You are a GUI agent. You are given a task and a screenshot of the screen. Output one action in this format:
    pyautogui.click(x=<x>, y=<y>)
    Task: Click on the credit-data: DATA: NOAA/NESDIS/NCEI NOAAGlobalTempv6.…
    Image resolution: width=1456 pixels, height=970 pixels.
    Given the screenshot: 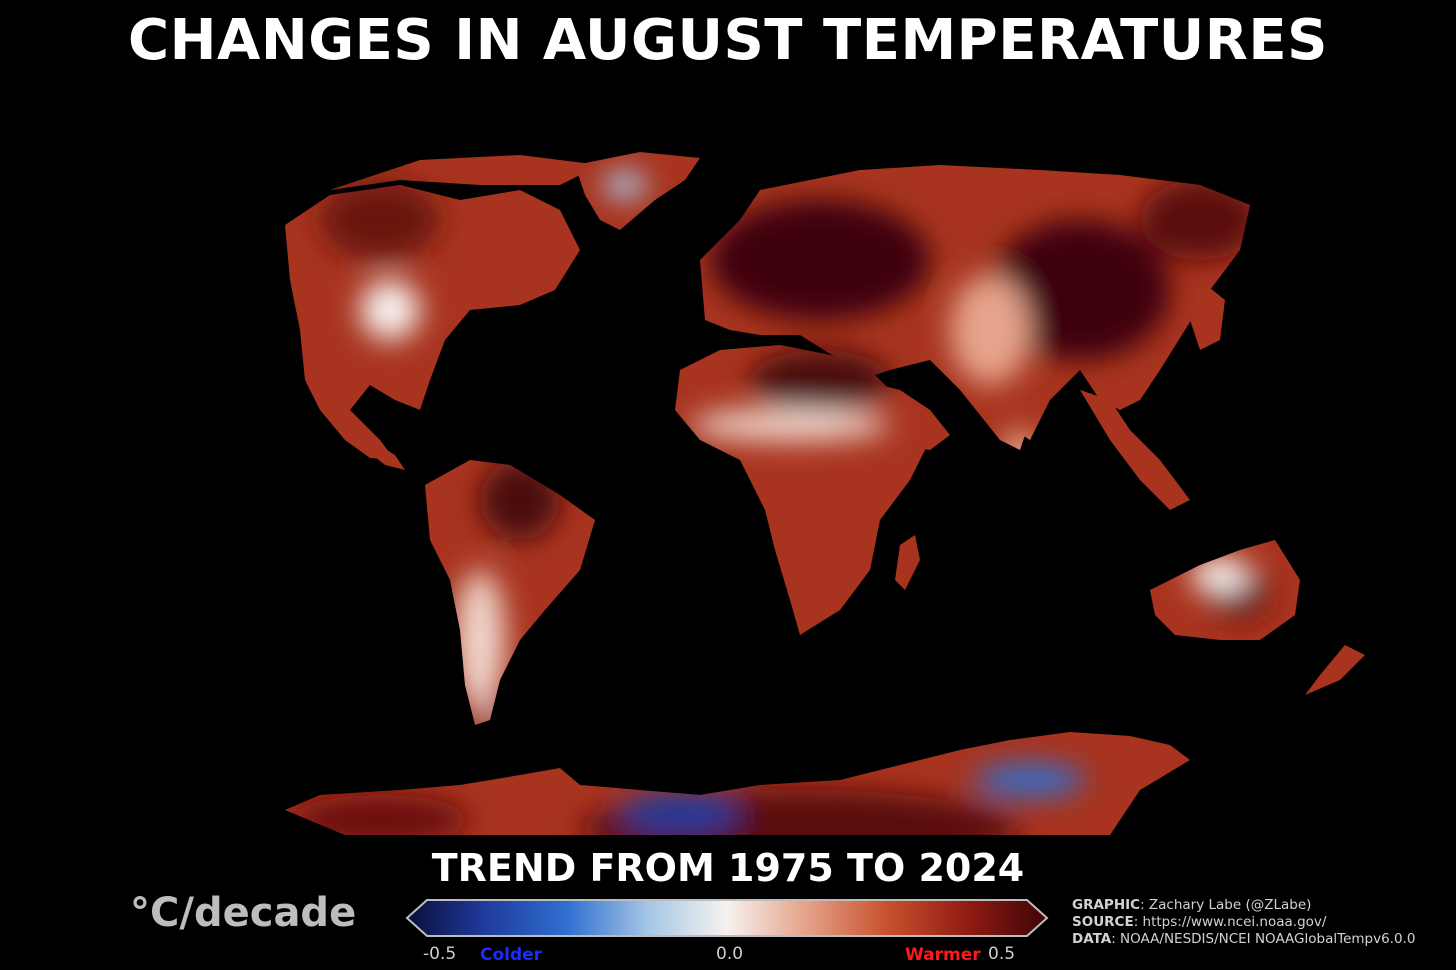 What is the action you would take?
    pyautogui.click(x=1243, y=939)
    